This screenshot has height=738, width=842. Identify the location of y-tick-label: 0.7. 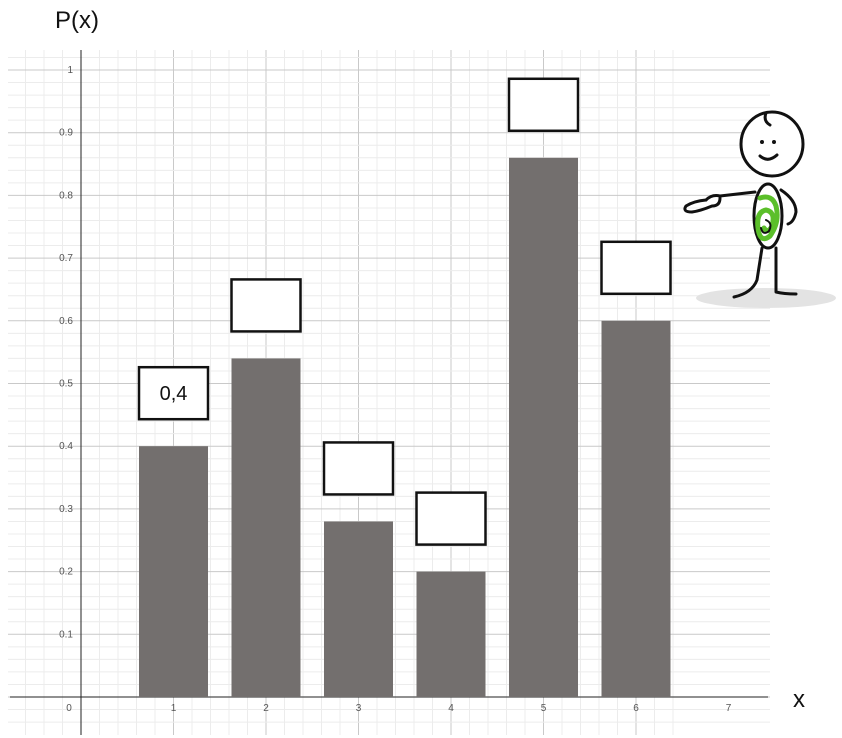
(66, 258).